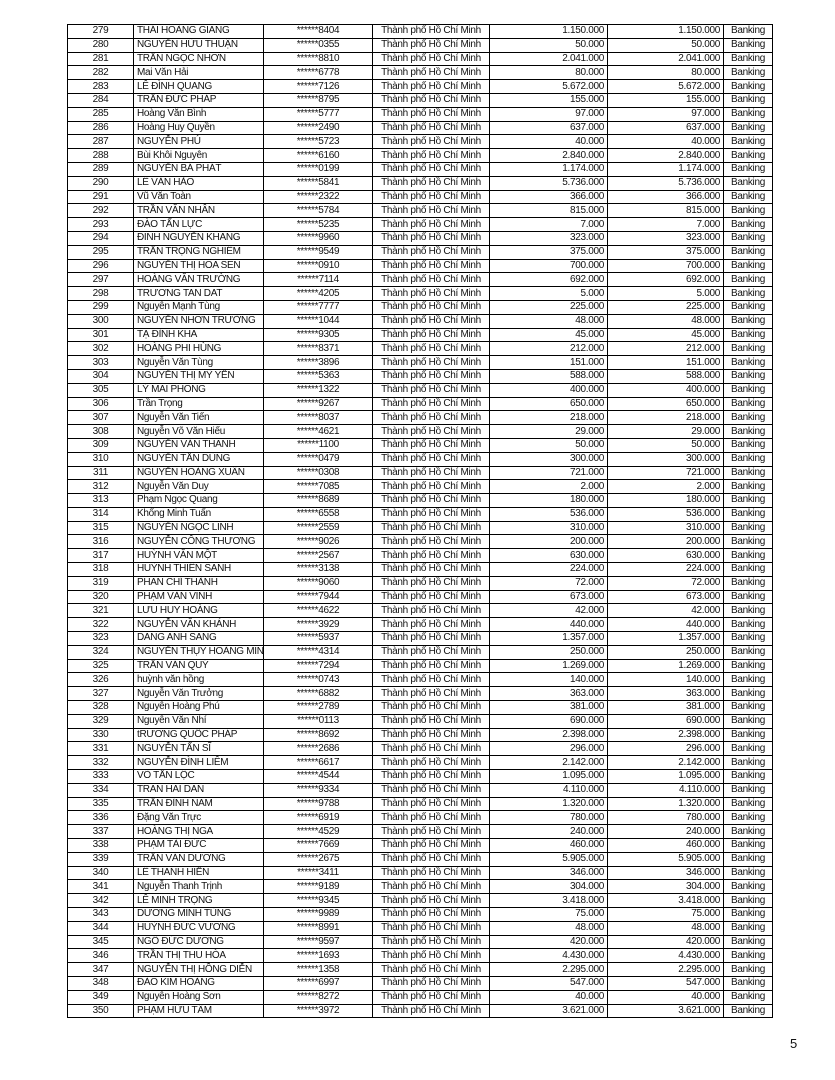  I want to click on cell-row-number: 315, so click(100, 528).